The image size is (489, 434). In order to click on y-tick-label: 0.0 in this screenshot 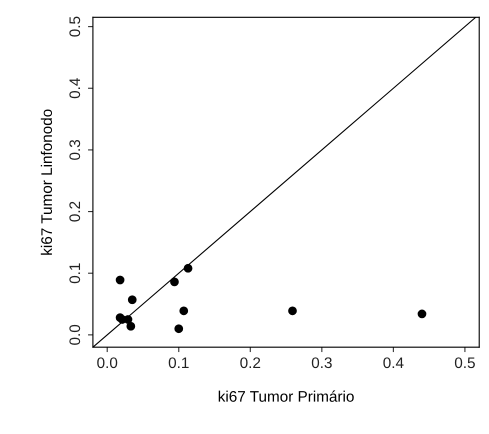, I will do `click(74, 334)`.